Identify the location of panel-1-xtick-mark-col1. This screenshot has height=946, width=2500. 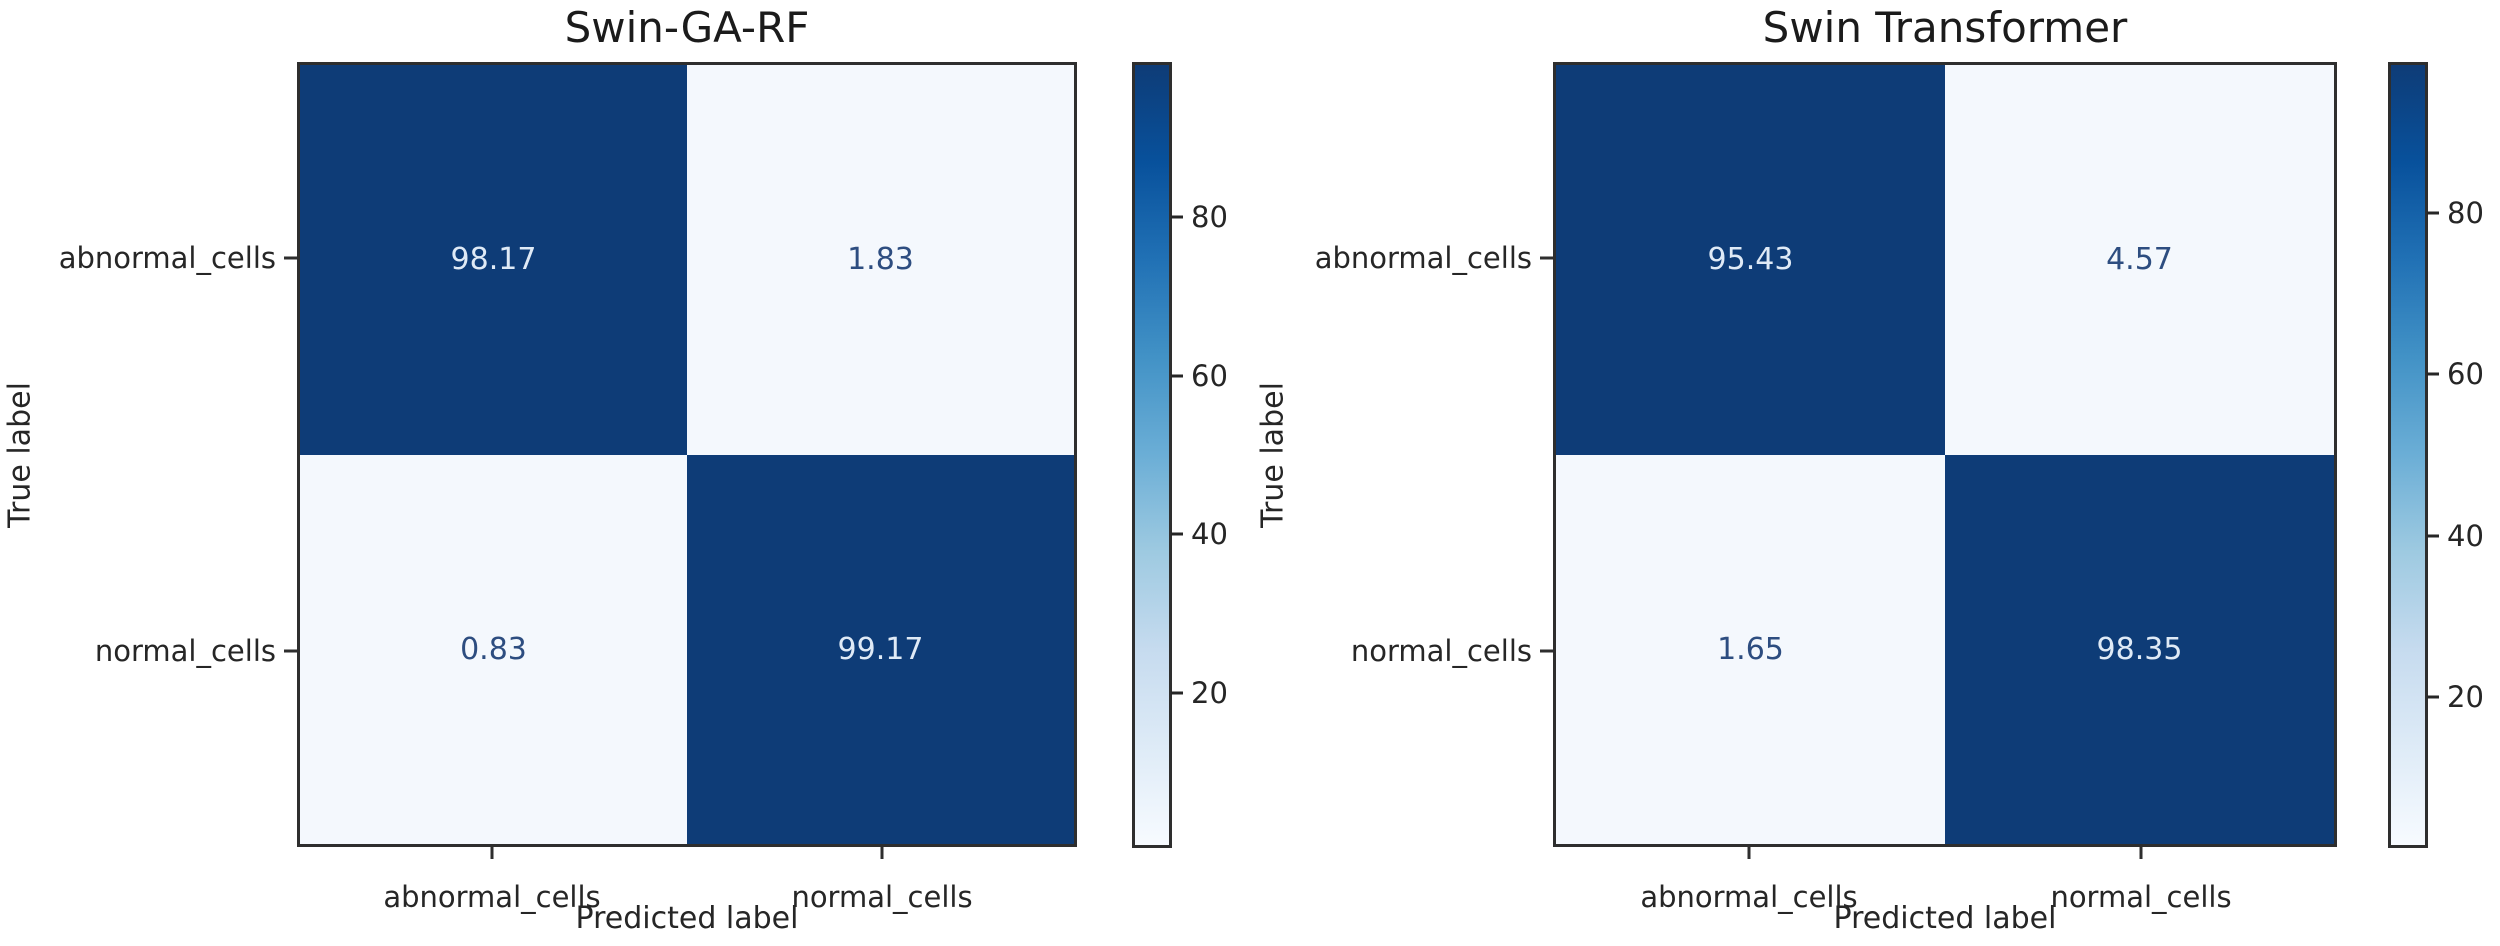
(2141, 853).